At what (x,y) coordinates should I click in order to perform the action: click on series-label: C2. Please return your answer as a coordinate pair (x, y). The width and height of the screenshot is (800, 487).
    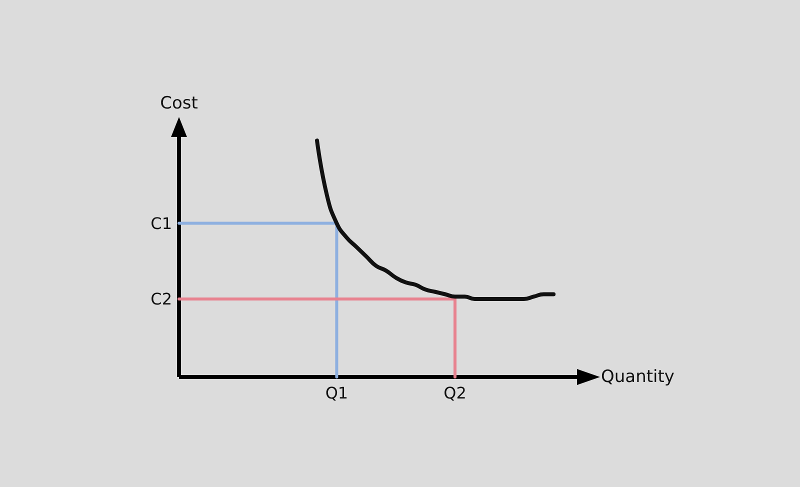
    Looking at the image, I should click on (161, 298).